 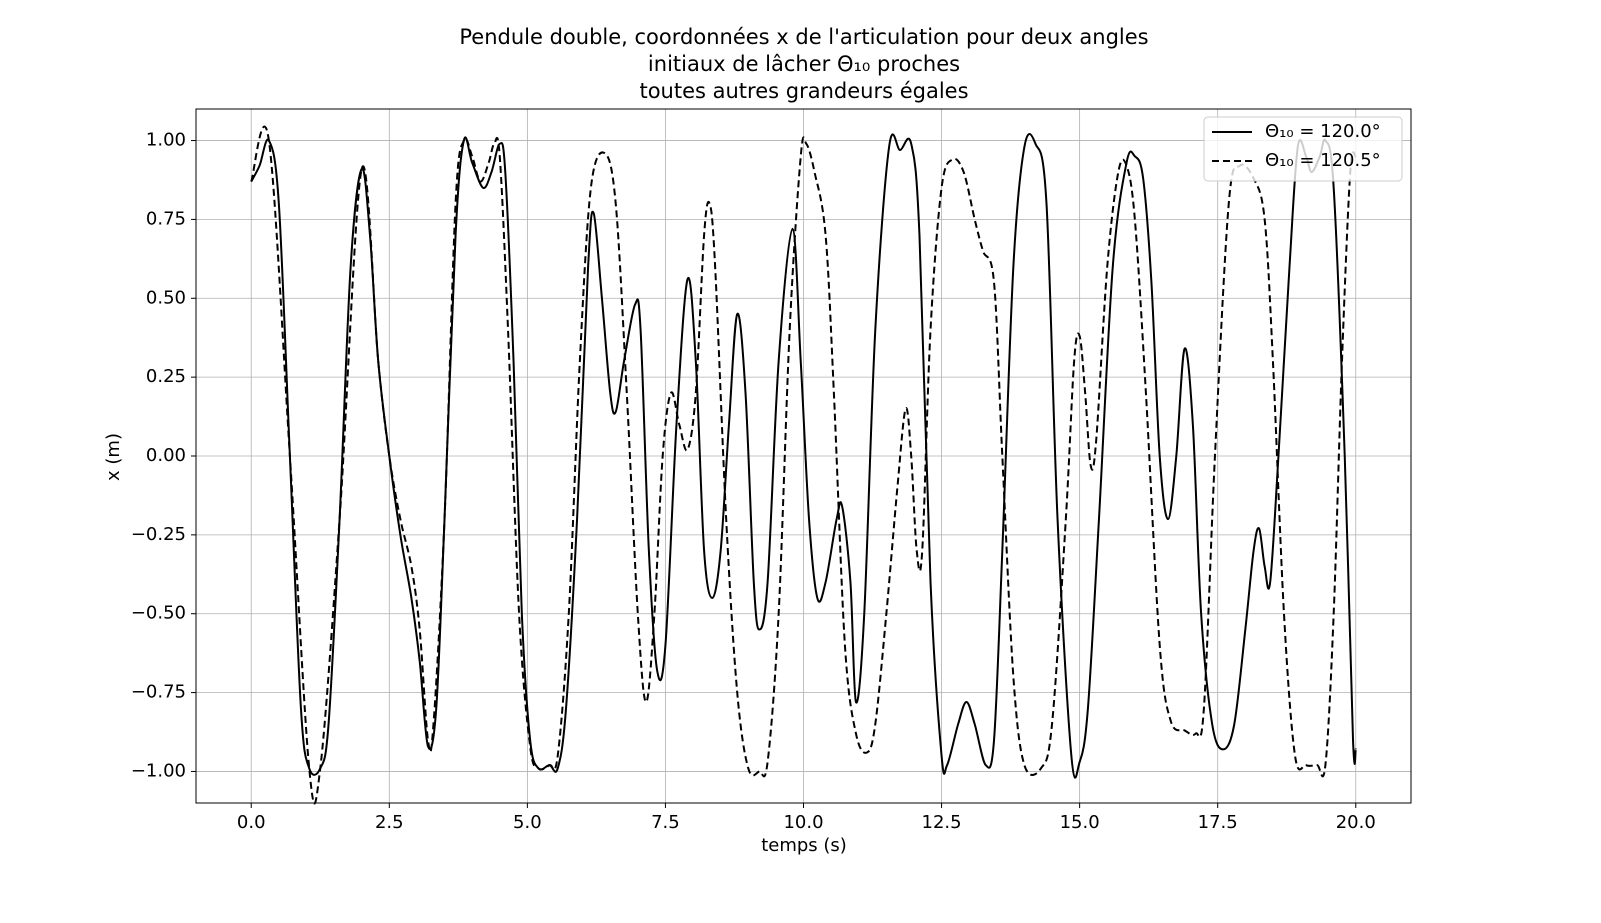 What do you see at coordinates (113, 457) in the screenshot?
I see `y-axis-label: x (m)` at bounding box center [113, 457].